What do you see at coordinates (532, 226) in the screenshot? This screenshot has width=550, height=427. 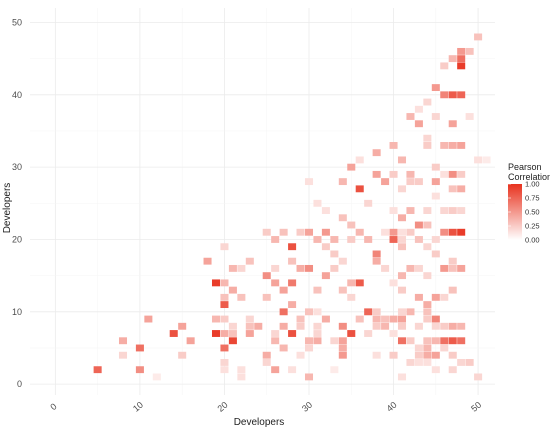 I see `legend-tick-label: 0.25` at bounding box center [532, 226].